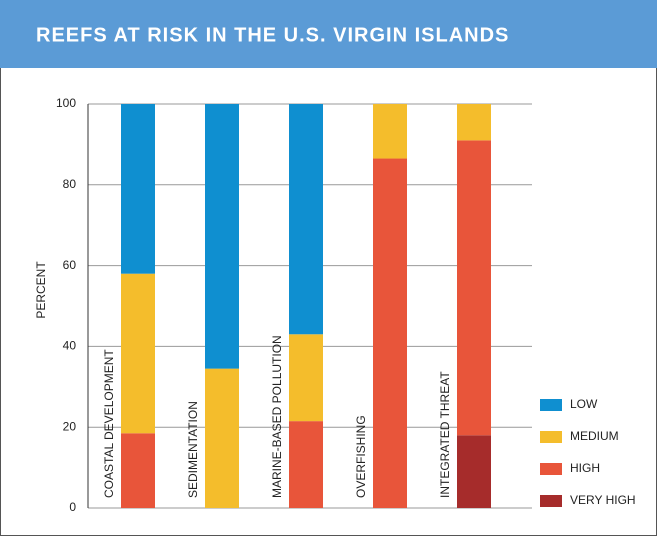 This screenshot has width=657, height=536. Describe the element at coordinates (603, 500) in the screenshot. I see `legend-label: VERY HIGH` at that location.